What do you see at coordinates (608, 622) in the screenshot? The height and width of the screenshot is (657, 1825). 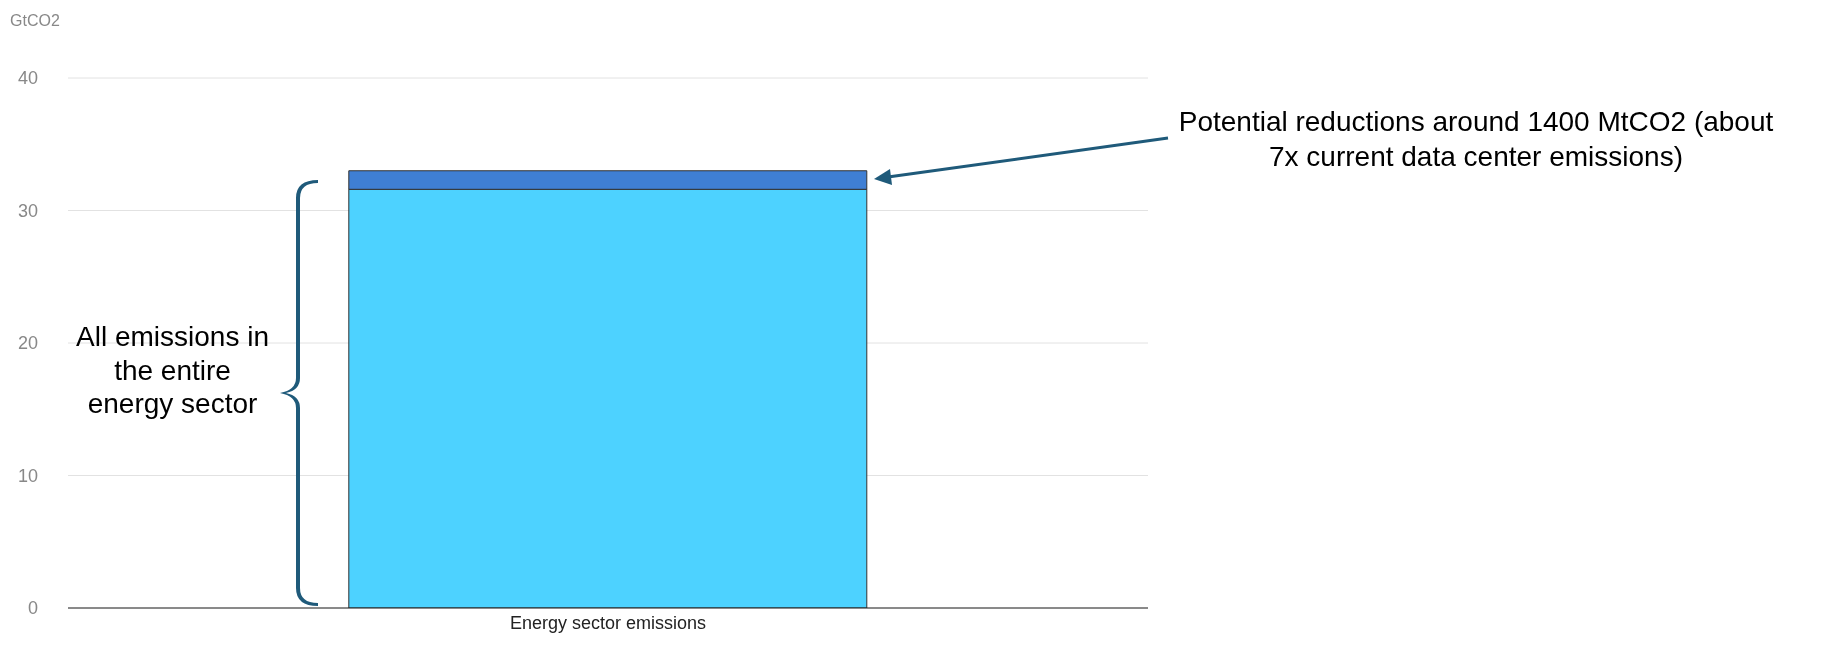 I see `x-tick-label: Energy sector emissions` at bounding box center [608, 622].